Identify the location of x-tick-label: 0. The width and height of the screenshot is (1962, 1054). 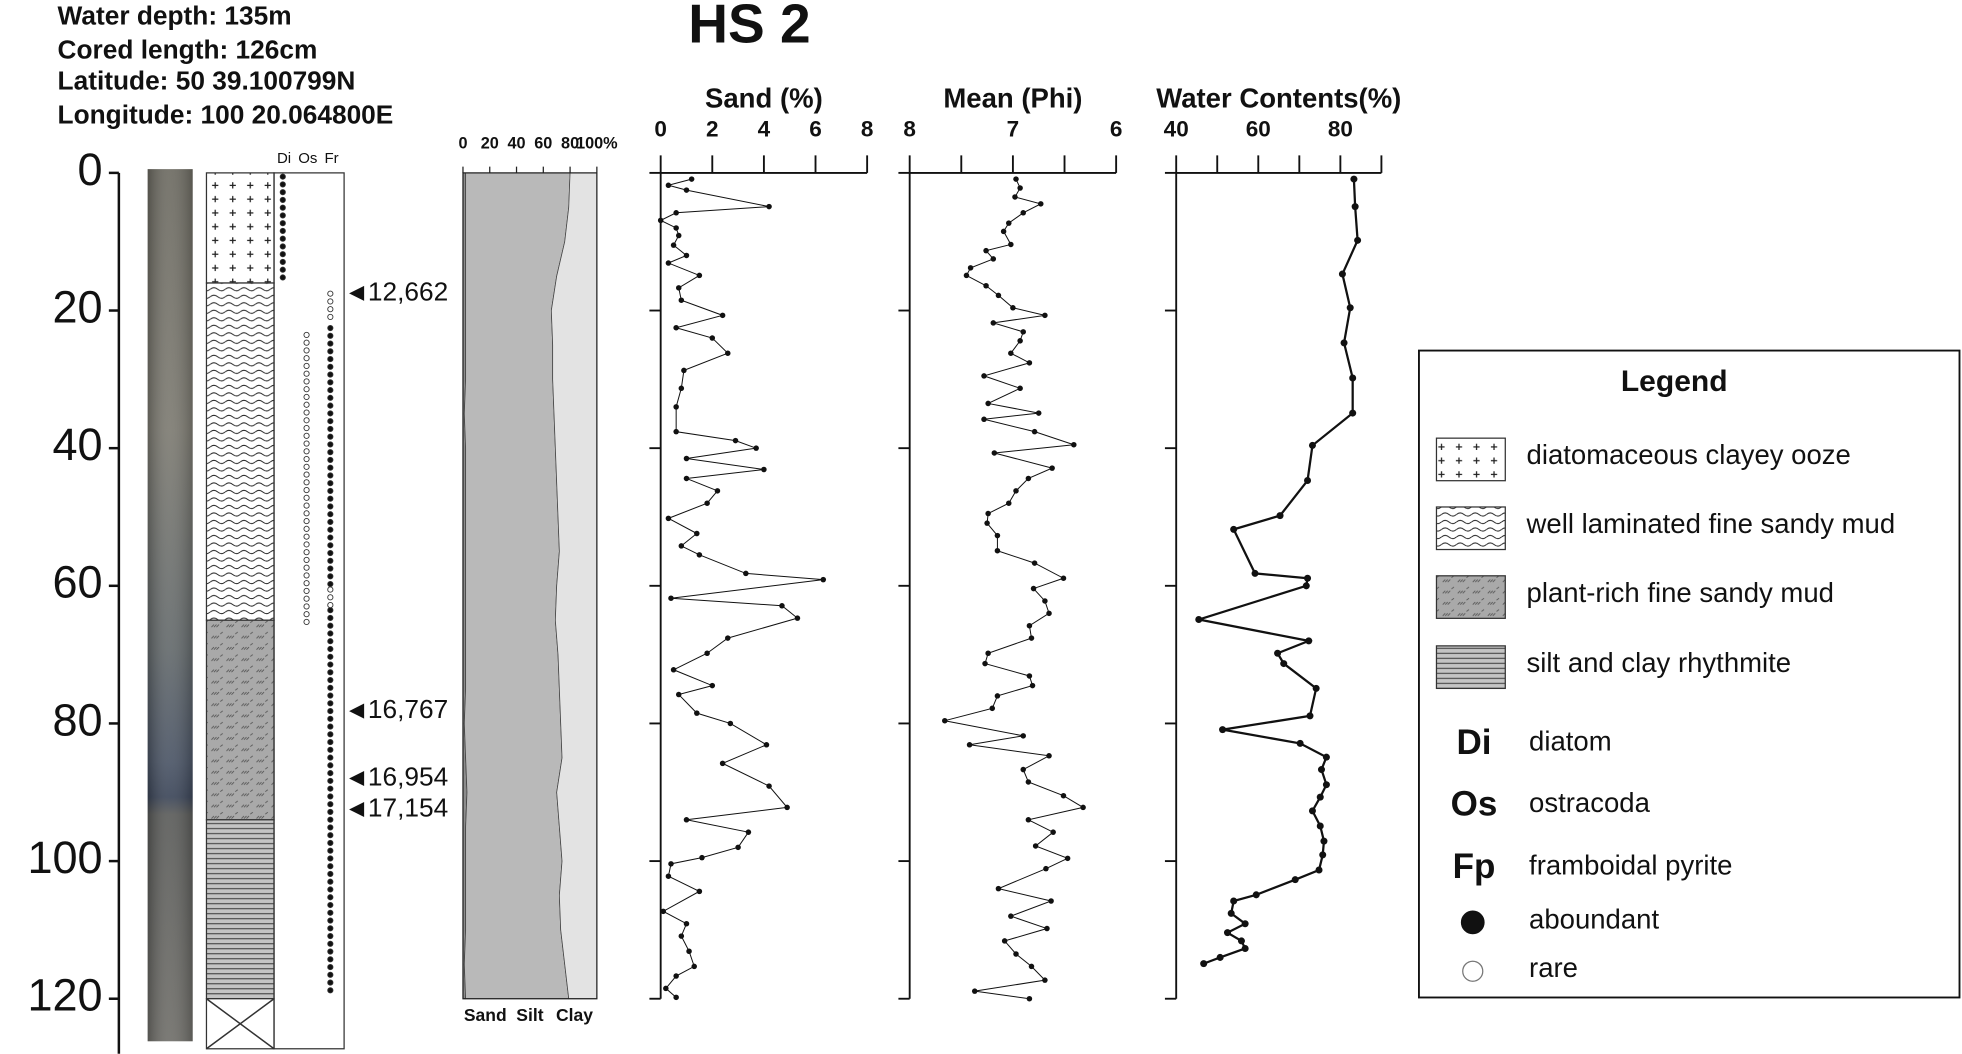
(660, 128).